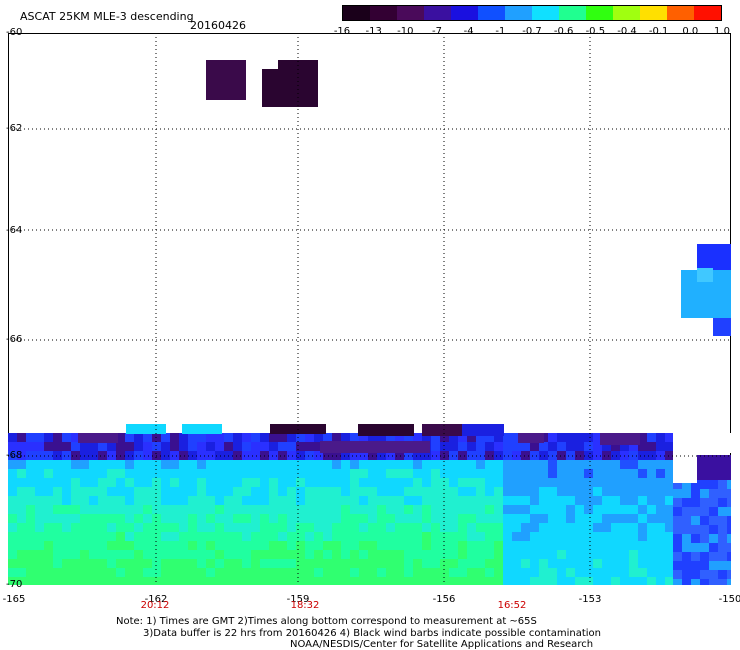 This screenshot has width=740, height=650. I want to click on colorbar, so click(532, 13).